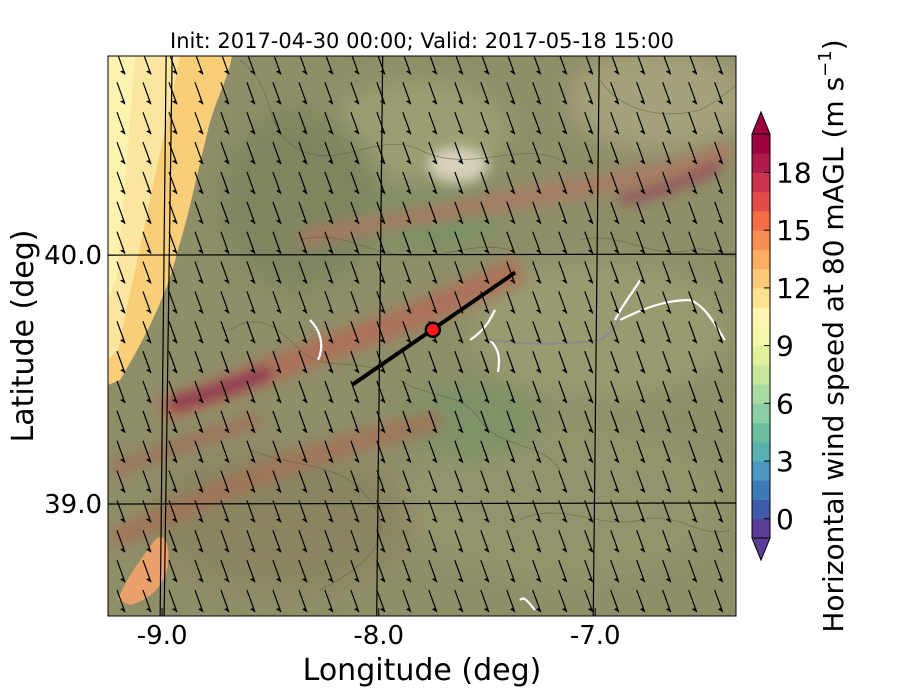  What do you see at coordinates (761, 297) in the screenshot?
I see `colorbar-segment` at bounding box center [761, 297].